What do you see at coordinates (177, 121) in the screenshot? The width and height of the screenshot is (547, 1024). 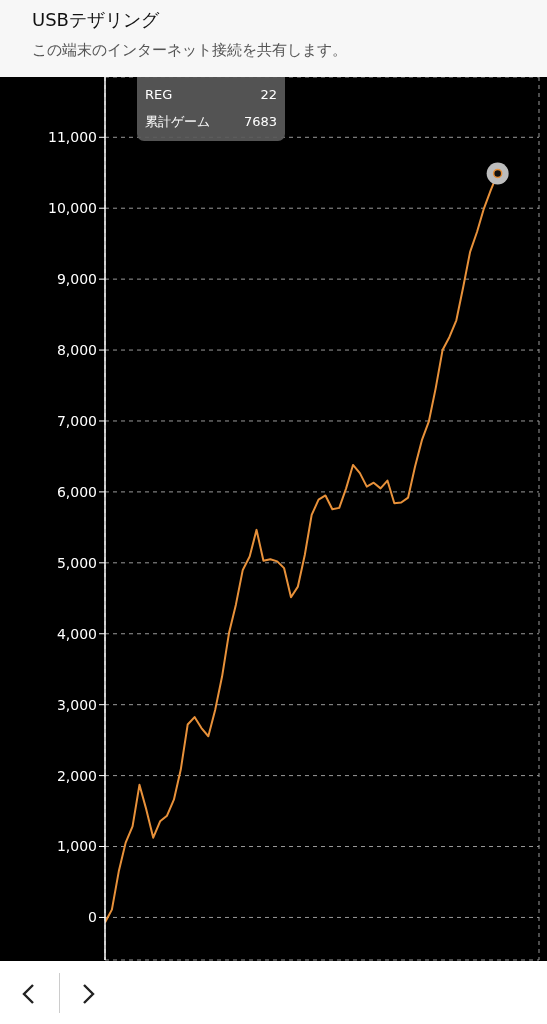 I see `annotation: 累計ゲーム` at bounding box center [177, 121].